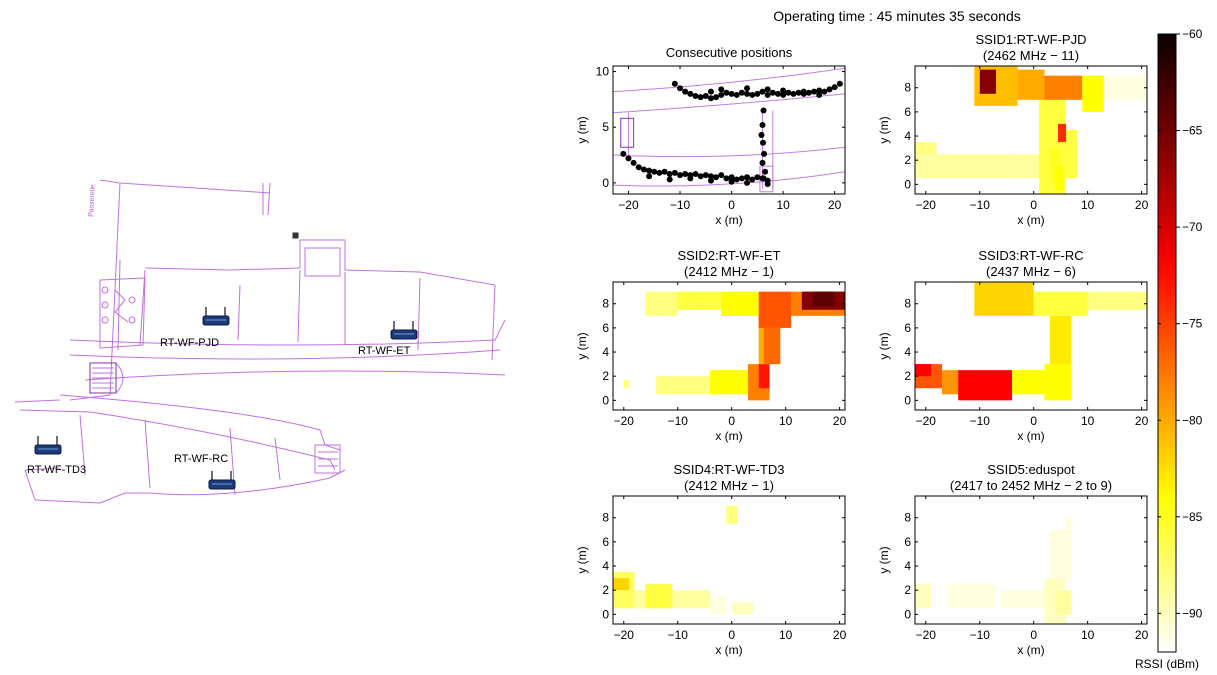 The height and width of the screenshot is (675, 1217). Describe the element at coordinates (728, 255) in the screenshot. I see `subplot-title: SSID2:RT-WF-ET` at that location.